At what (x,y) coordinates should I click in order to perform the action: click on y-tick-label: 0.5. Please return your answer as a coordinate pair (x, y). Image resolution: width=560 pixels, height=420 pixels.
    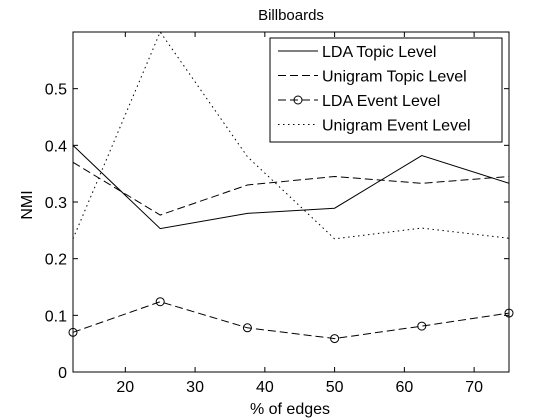
    Looking at the image, I should click on (56, 90).